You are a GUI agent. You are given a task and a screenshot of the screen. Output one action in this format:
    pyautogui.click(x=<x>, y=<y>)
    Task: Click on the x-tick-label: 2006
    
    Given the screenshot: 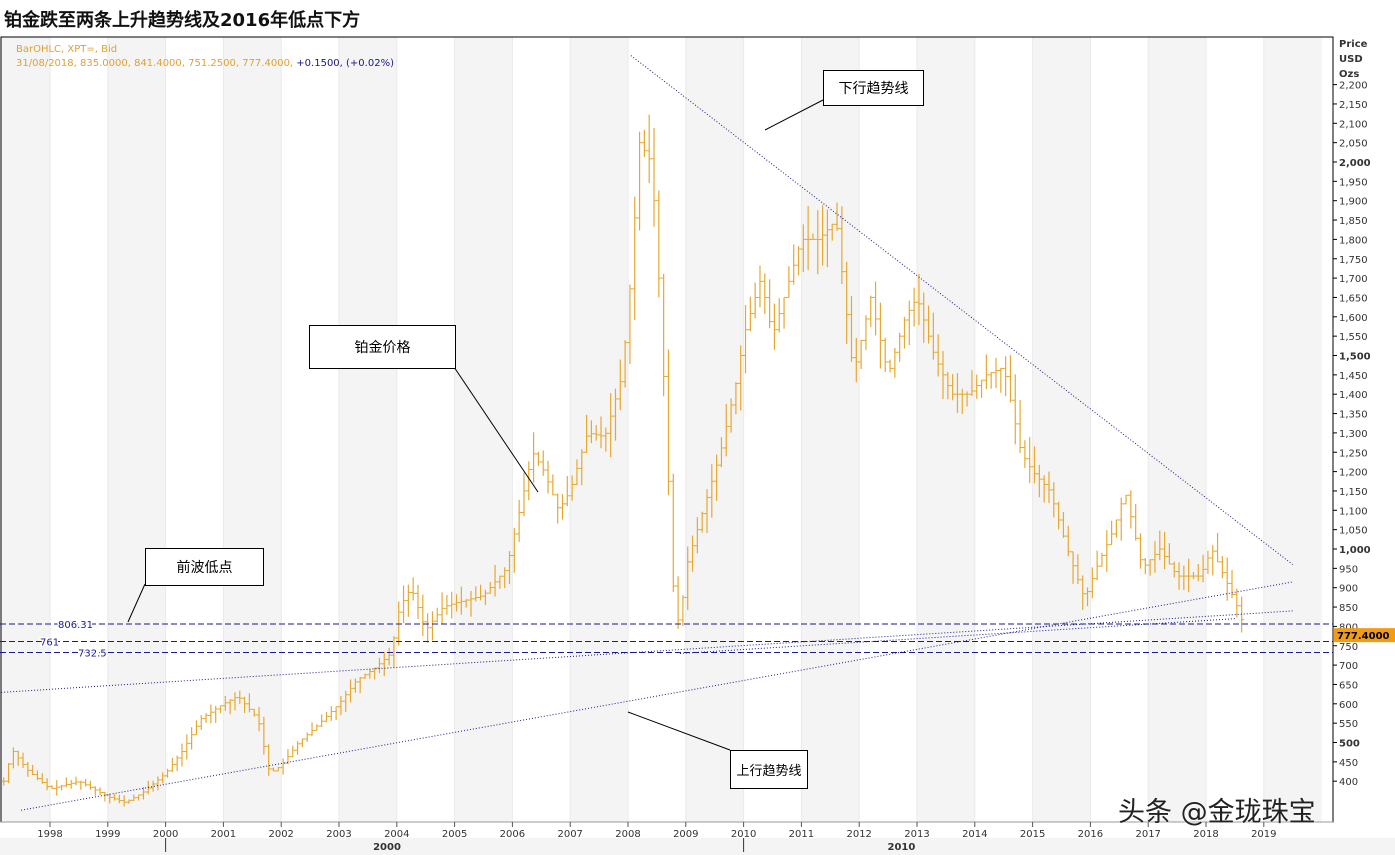 What is the action you would take?
    pyautogui.click(x=512, y=834)
    